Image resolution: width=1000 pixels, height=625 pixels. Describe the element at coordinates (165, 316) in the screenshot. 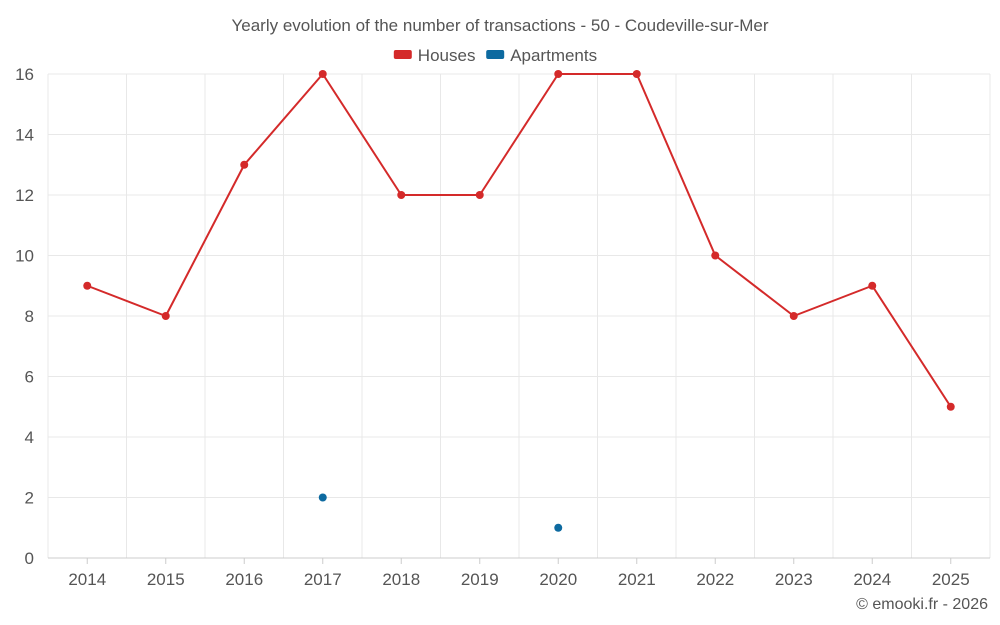

I see `data-point-houses: Houses 2015: 8` at that location.